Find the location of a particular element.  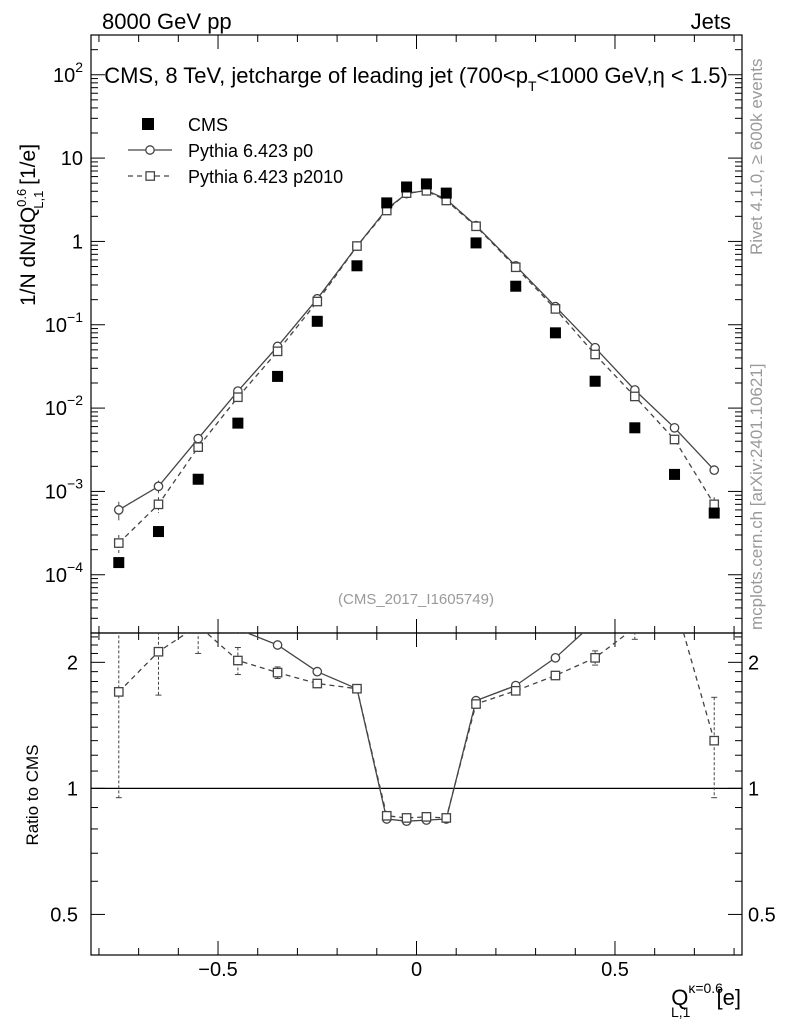

ratio-y-axis-label: Ratio to CMS is located at coordinates (32, 794).